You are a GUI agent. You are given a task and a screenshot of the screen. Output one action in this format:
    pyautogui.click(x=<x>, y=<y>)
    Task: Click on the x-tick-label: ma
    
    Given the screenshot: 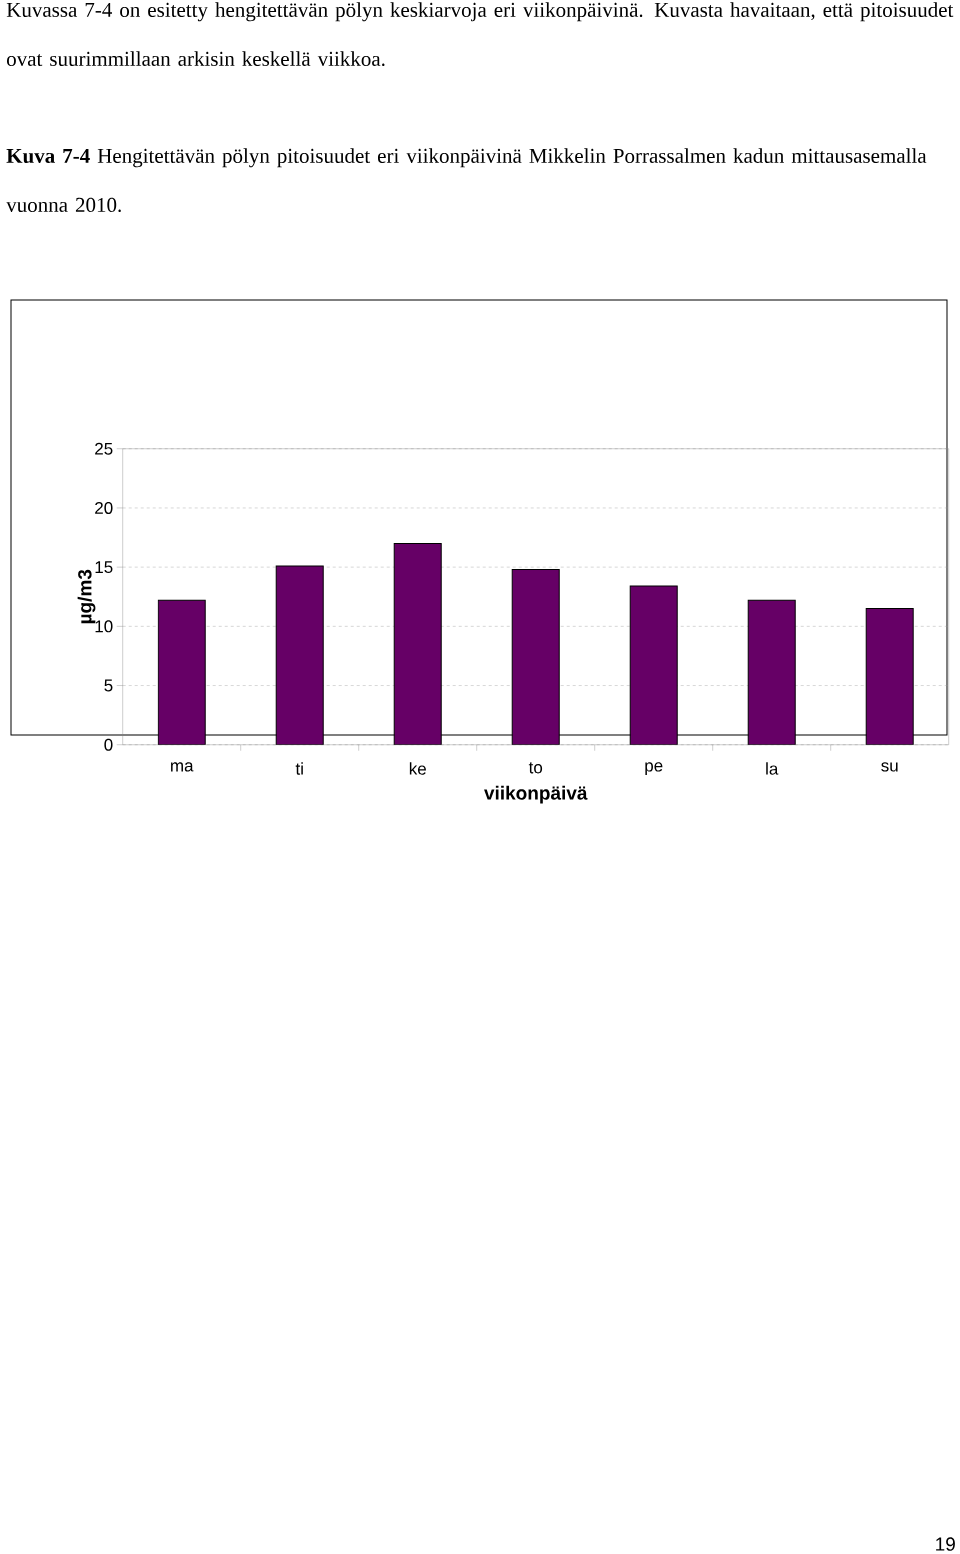 What is the action you would take?
    pyautogui.click(x=182, y=767)
    